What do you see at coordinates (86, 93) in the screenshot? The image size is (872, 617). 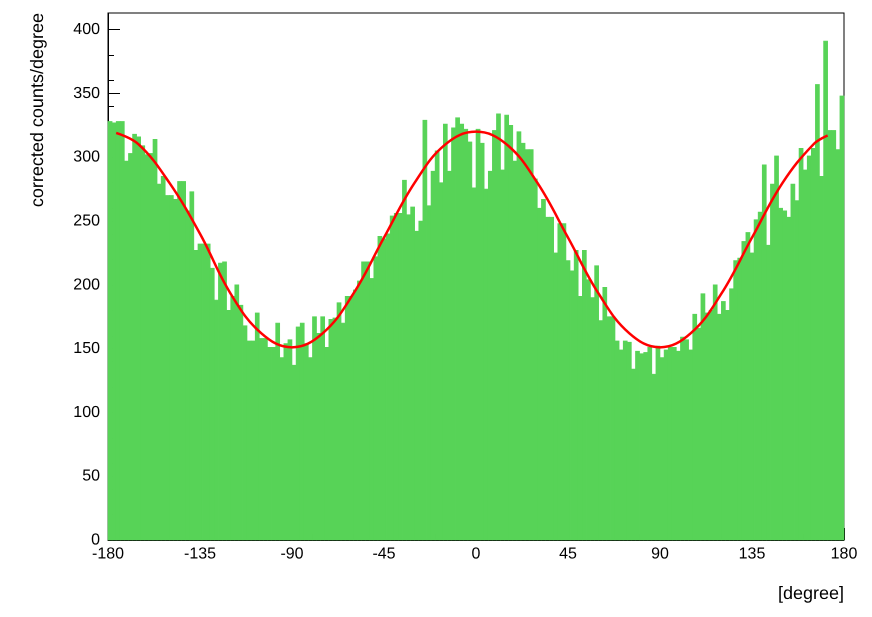 I see `y-tick-label: 350` at bounding box center [86, 93].